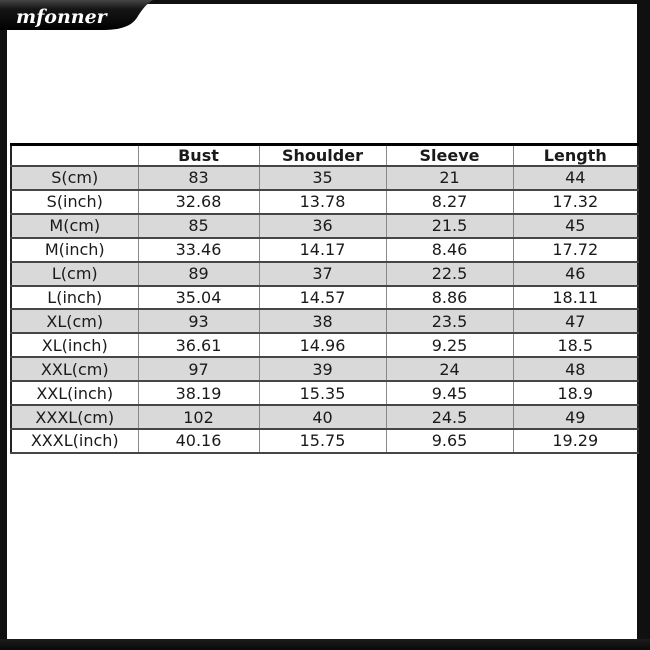 The image size is (650, 650). What do you see at coordinates (575, 321) in the screenshot?
I see `value-cell: 47` at bounding box center [575, 321].